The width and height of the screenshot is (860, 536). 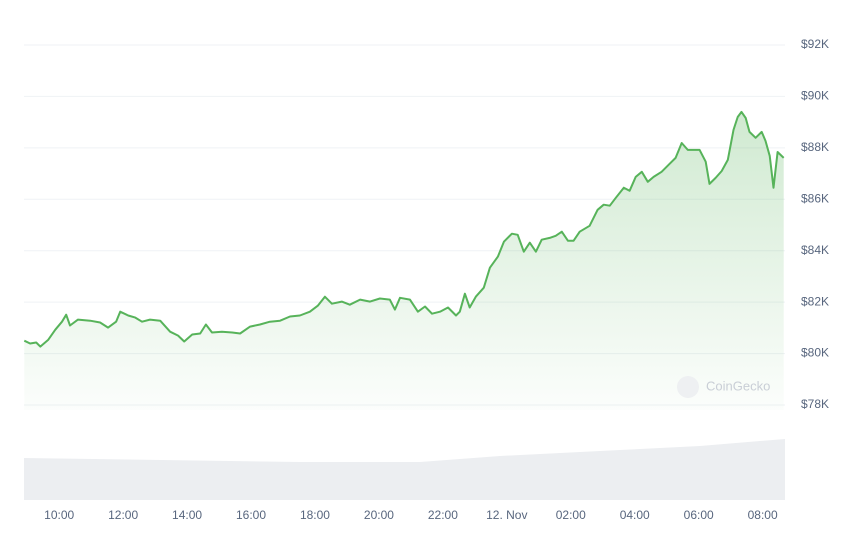 I want to click on watermark: CoinGecko, so click(x=723, y=387).